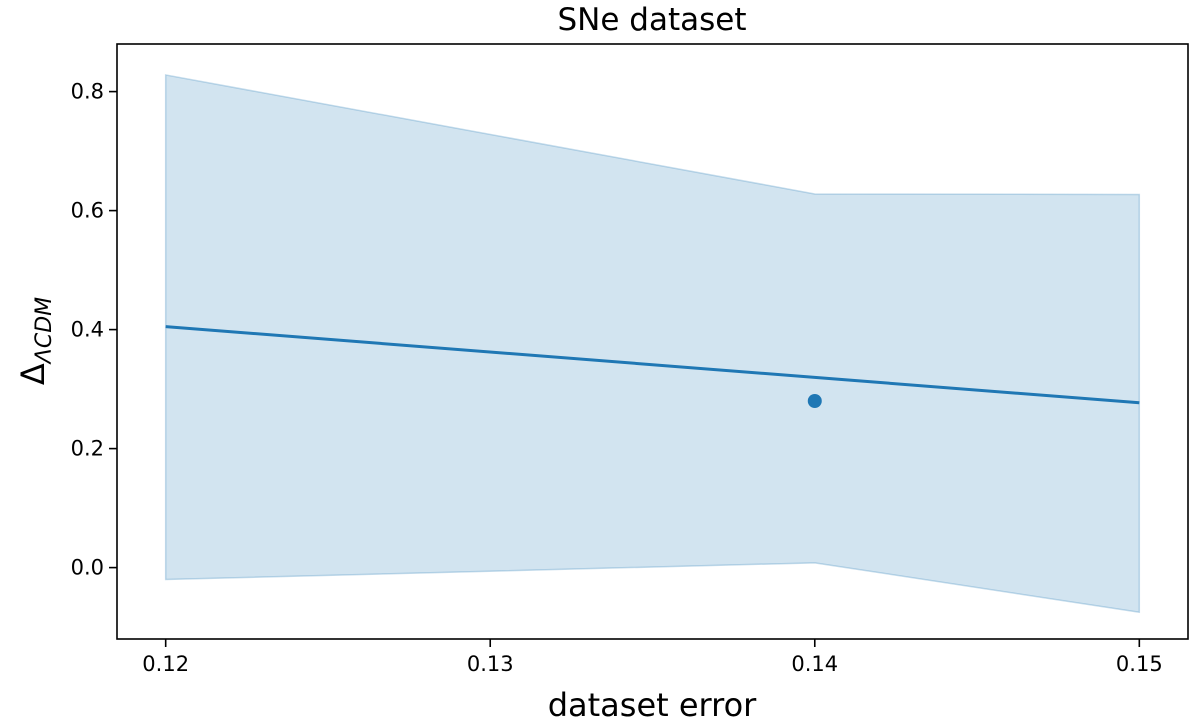  What do you see at coordinates (652, 705) in the screenshot?
I see `x-axis-label: dataset error` at bounding box center [652, 705].